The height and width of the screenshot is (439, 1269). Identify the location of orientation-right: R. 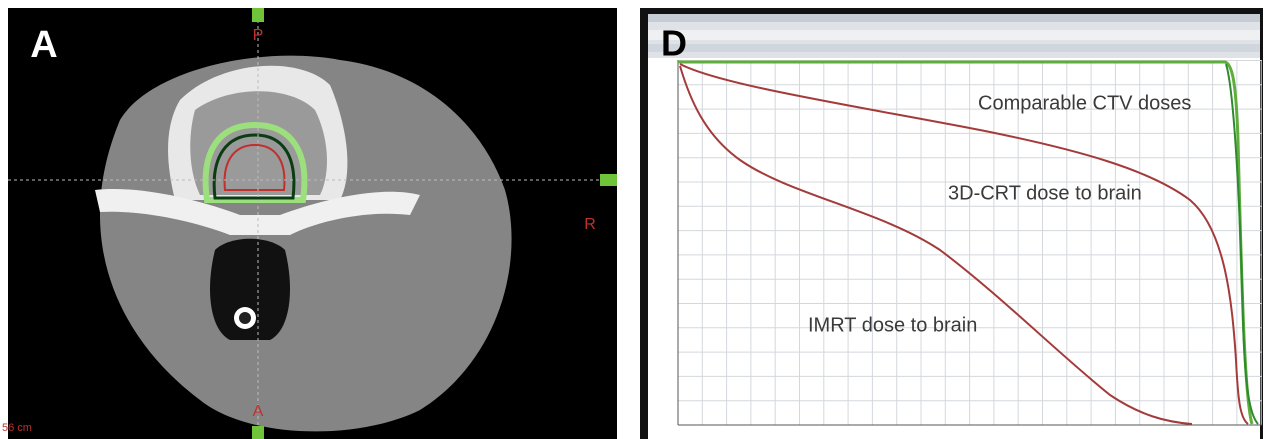
(590, 224).